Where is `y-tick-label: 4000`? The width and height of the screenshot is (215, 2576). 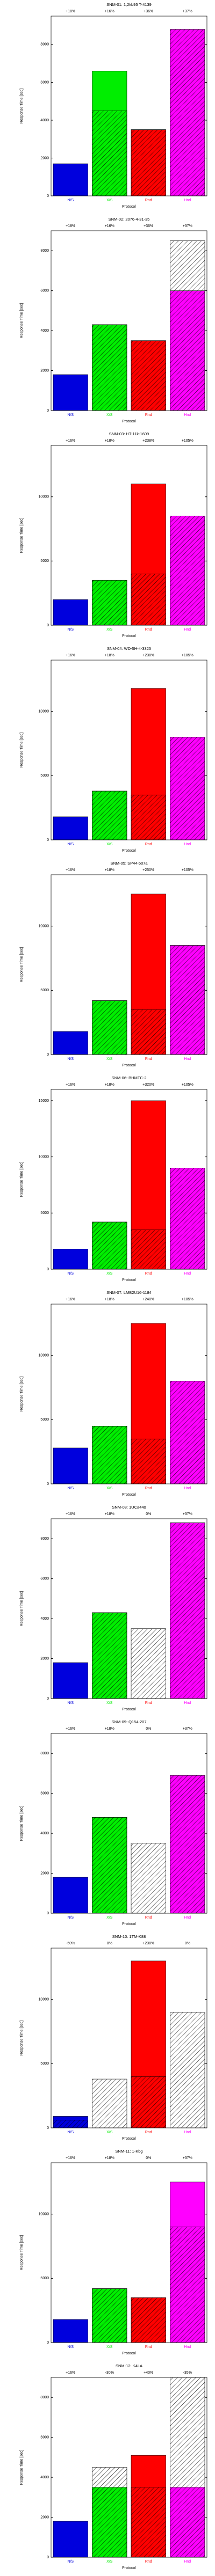
y-tick-label: 4000 is located at coordinates (44, 120).